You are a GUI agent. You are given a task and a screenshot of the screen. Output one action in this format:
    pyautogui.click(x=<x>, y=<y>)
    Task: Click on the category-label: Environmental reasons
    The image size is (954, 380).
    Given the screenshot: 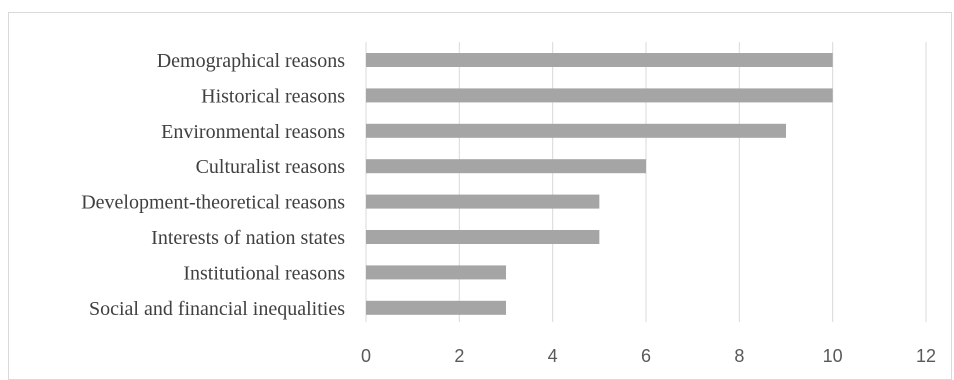 What is the action you would take?
    pyautogui.click(x=253, y=132)
    